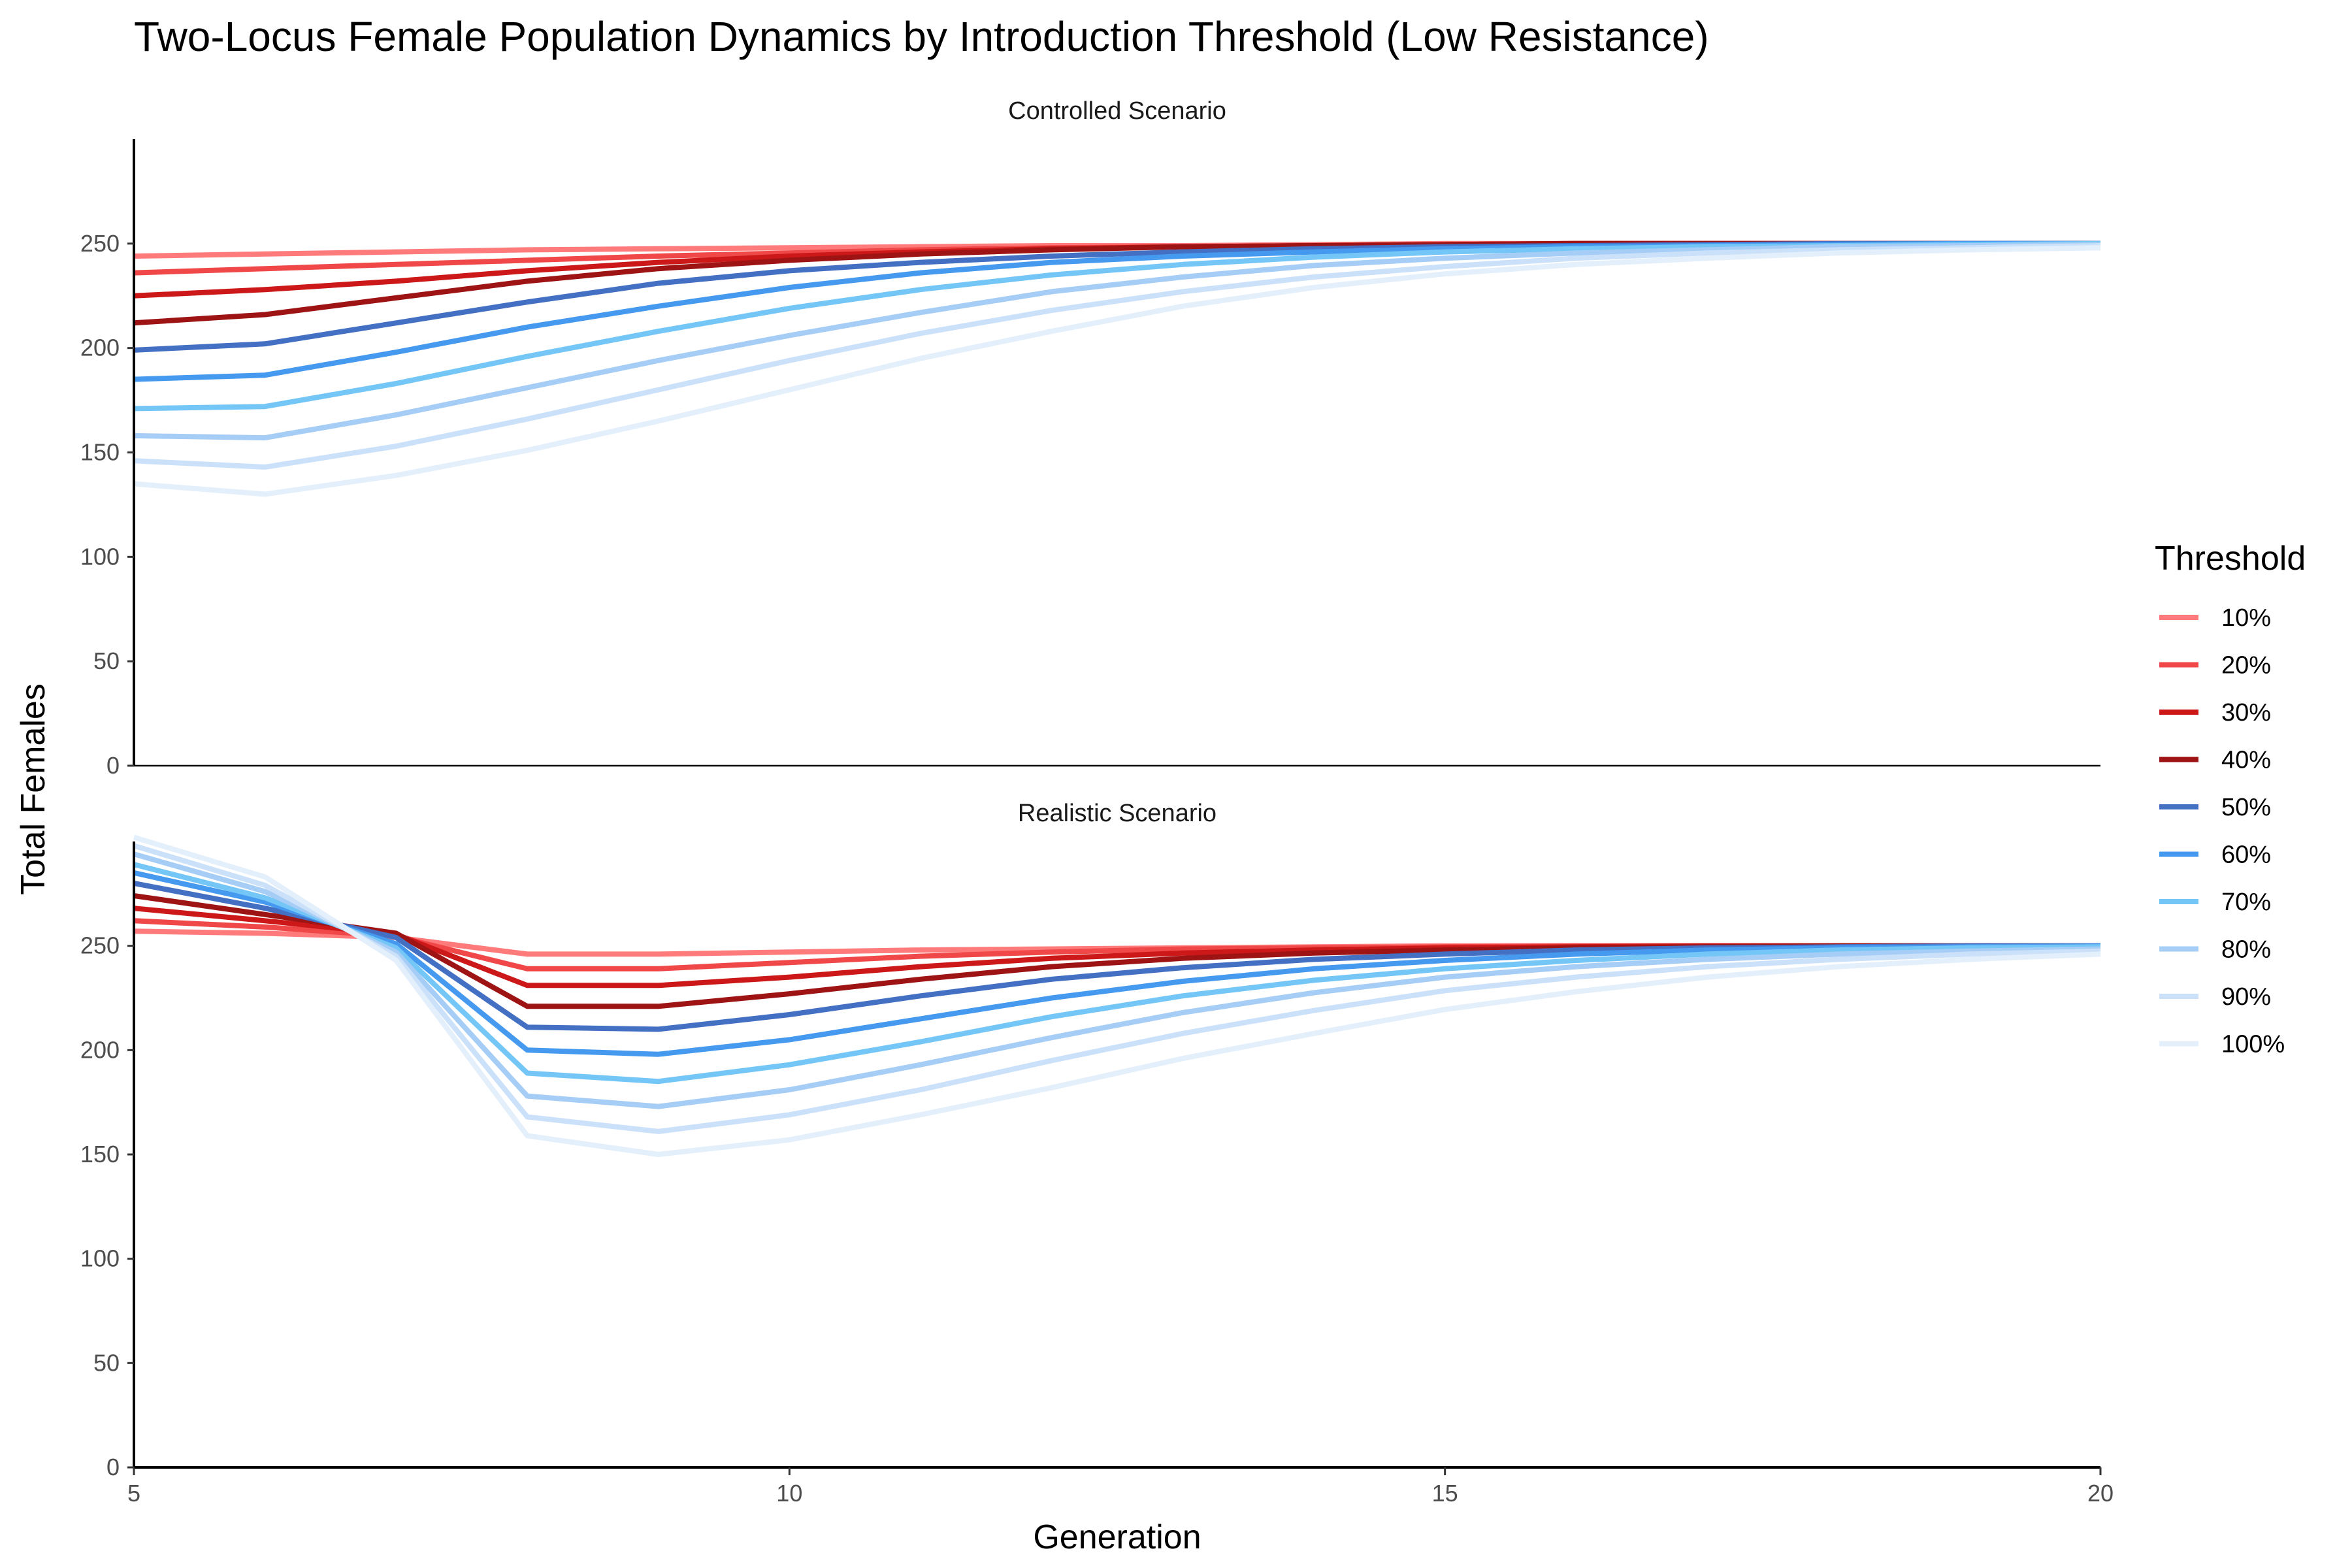 This screenshot has width=2352, height=1568. I want to click on legend-label-20pct: 20%, so click(2246, 665).